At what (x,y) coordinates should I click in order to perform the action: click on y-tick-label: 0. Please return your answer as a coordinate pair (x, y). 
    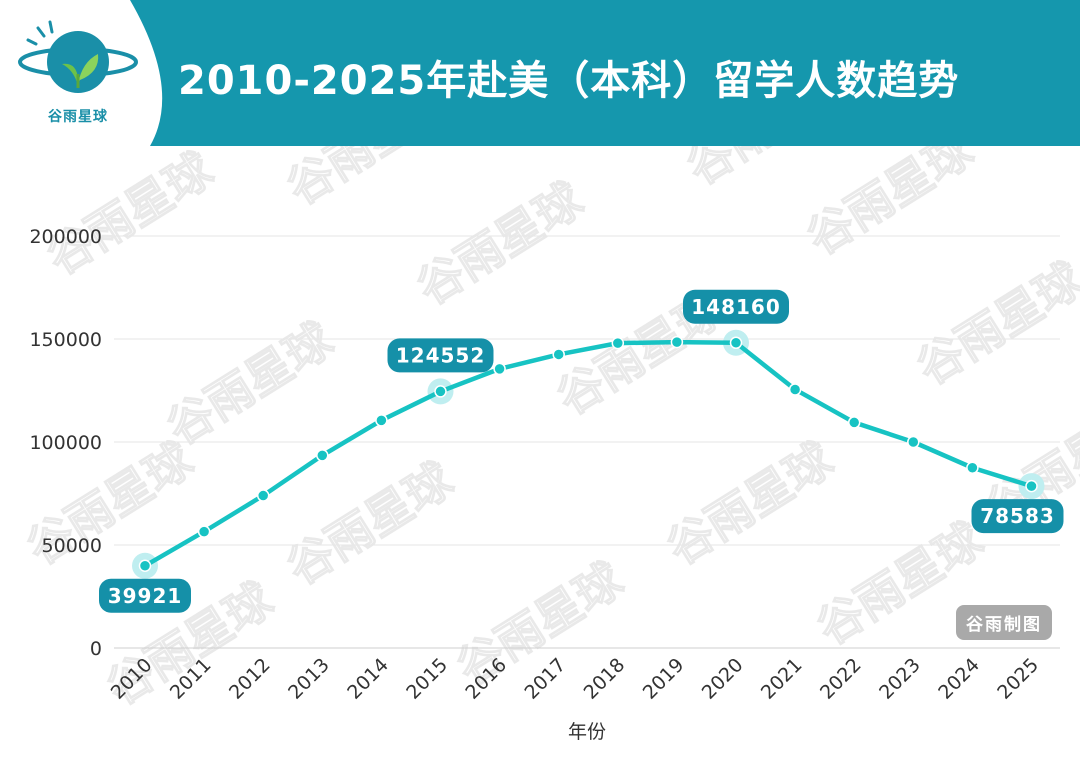
    Looking at the image, I should click on (96, 649).